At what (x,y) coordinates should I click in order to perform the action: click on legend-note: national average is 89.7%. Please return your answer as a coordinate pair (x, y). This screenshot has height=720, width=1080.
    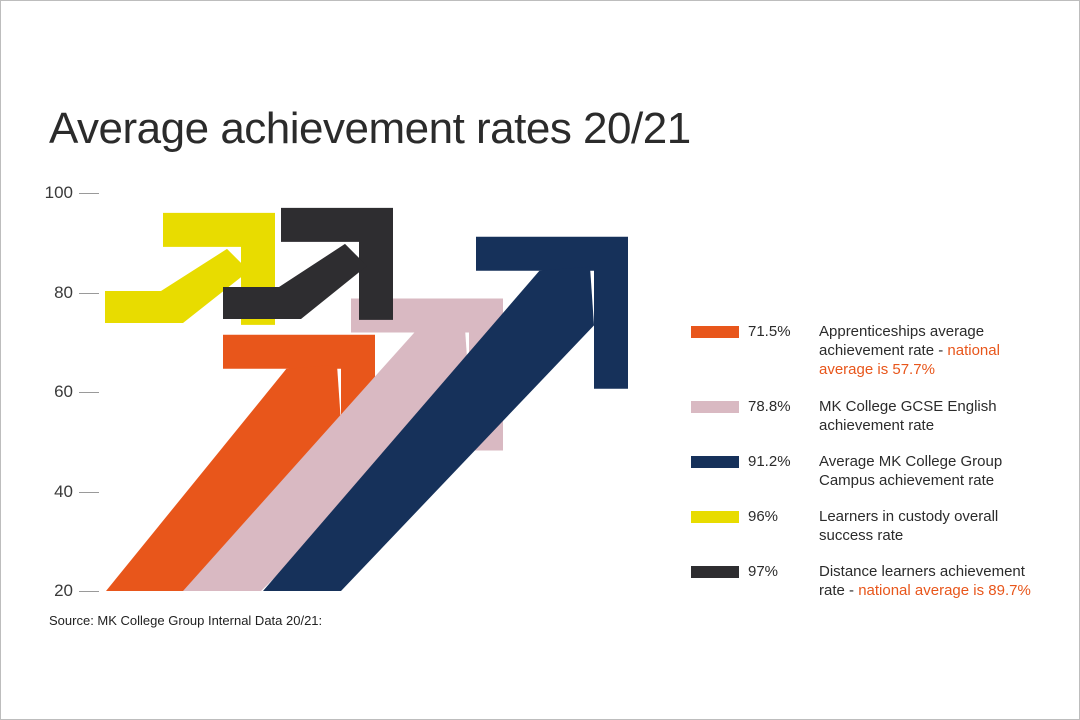
    Looking at the image, I should click on (944, 590).